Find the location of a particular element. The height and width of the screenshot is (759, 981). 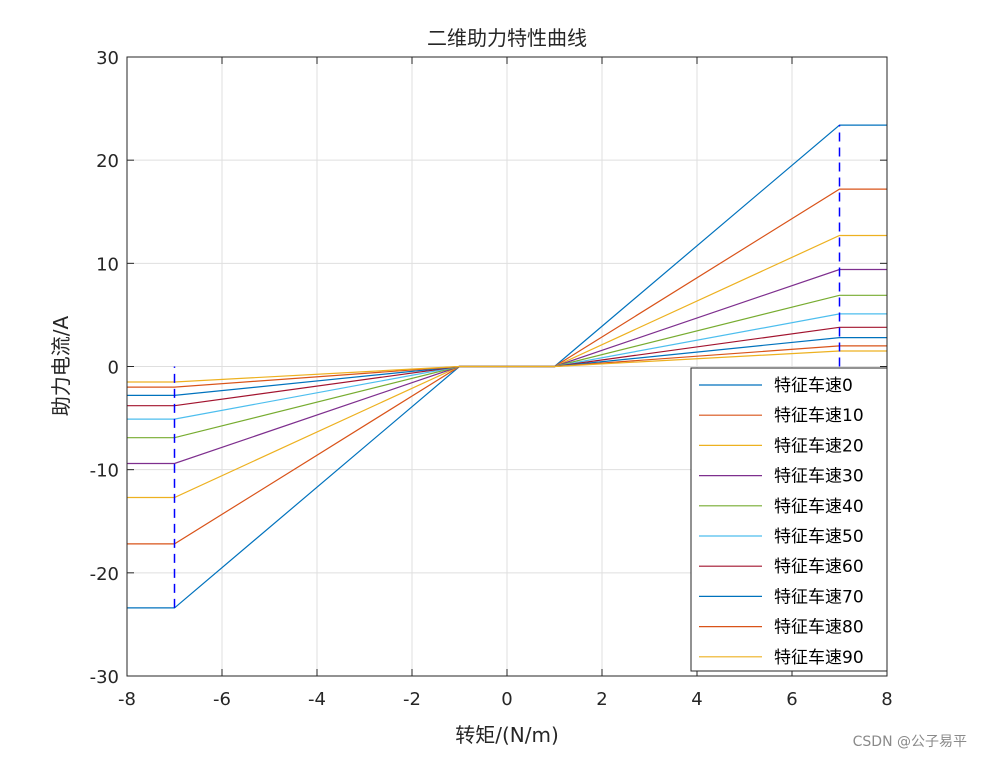

legend-label: 特征车速40 is located at coordinates (819, 507).